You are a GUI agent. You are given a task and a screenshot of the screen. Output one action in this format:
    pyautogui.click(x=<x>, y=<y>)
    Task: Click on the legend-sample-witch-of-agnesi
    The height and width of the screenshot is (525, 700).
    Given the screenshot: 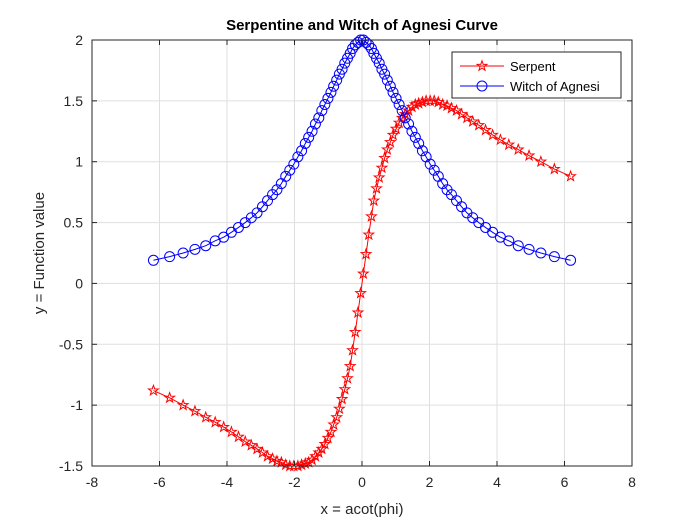 What is the action you would take?
    pyautogui.click(x=482, y=86)
    